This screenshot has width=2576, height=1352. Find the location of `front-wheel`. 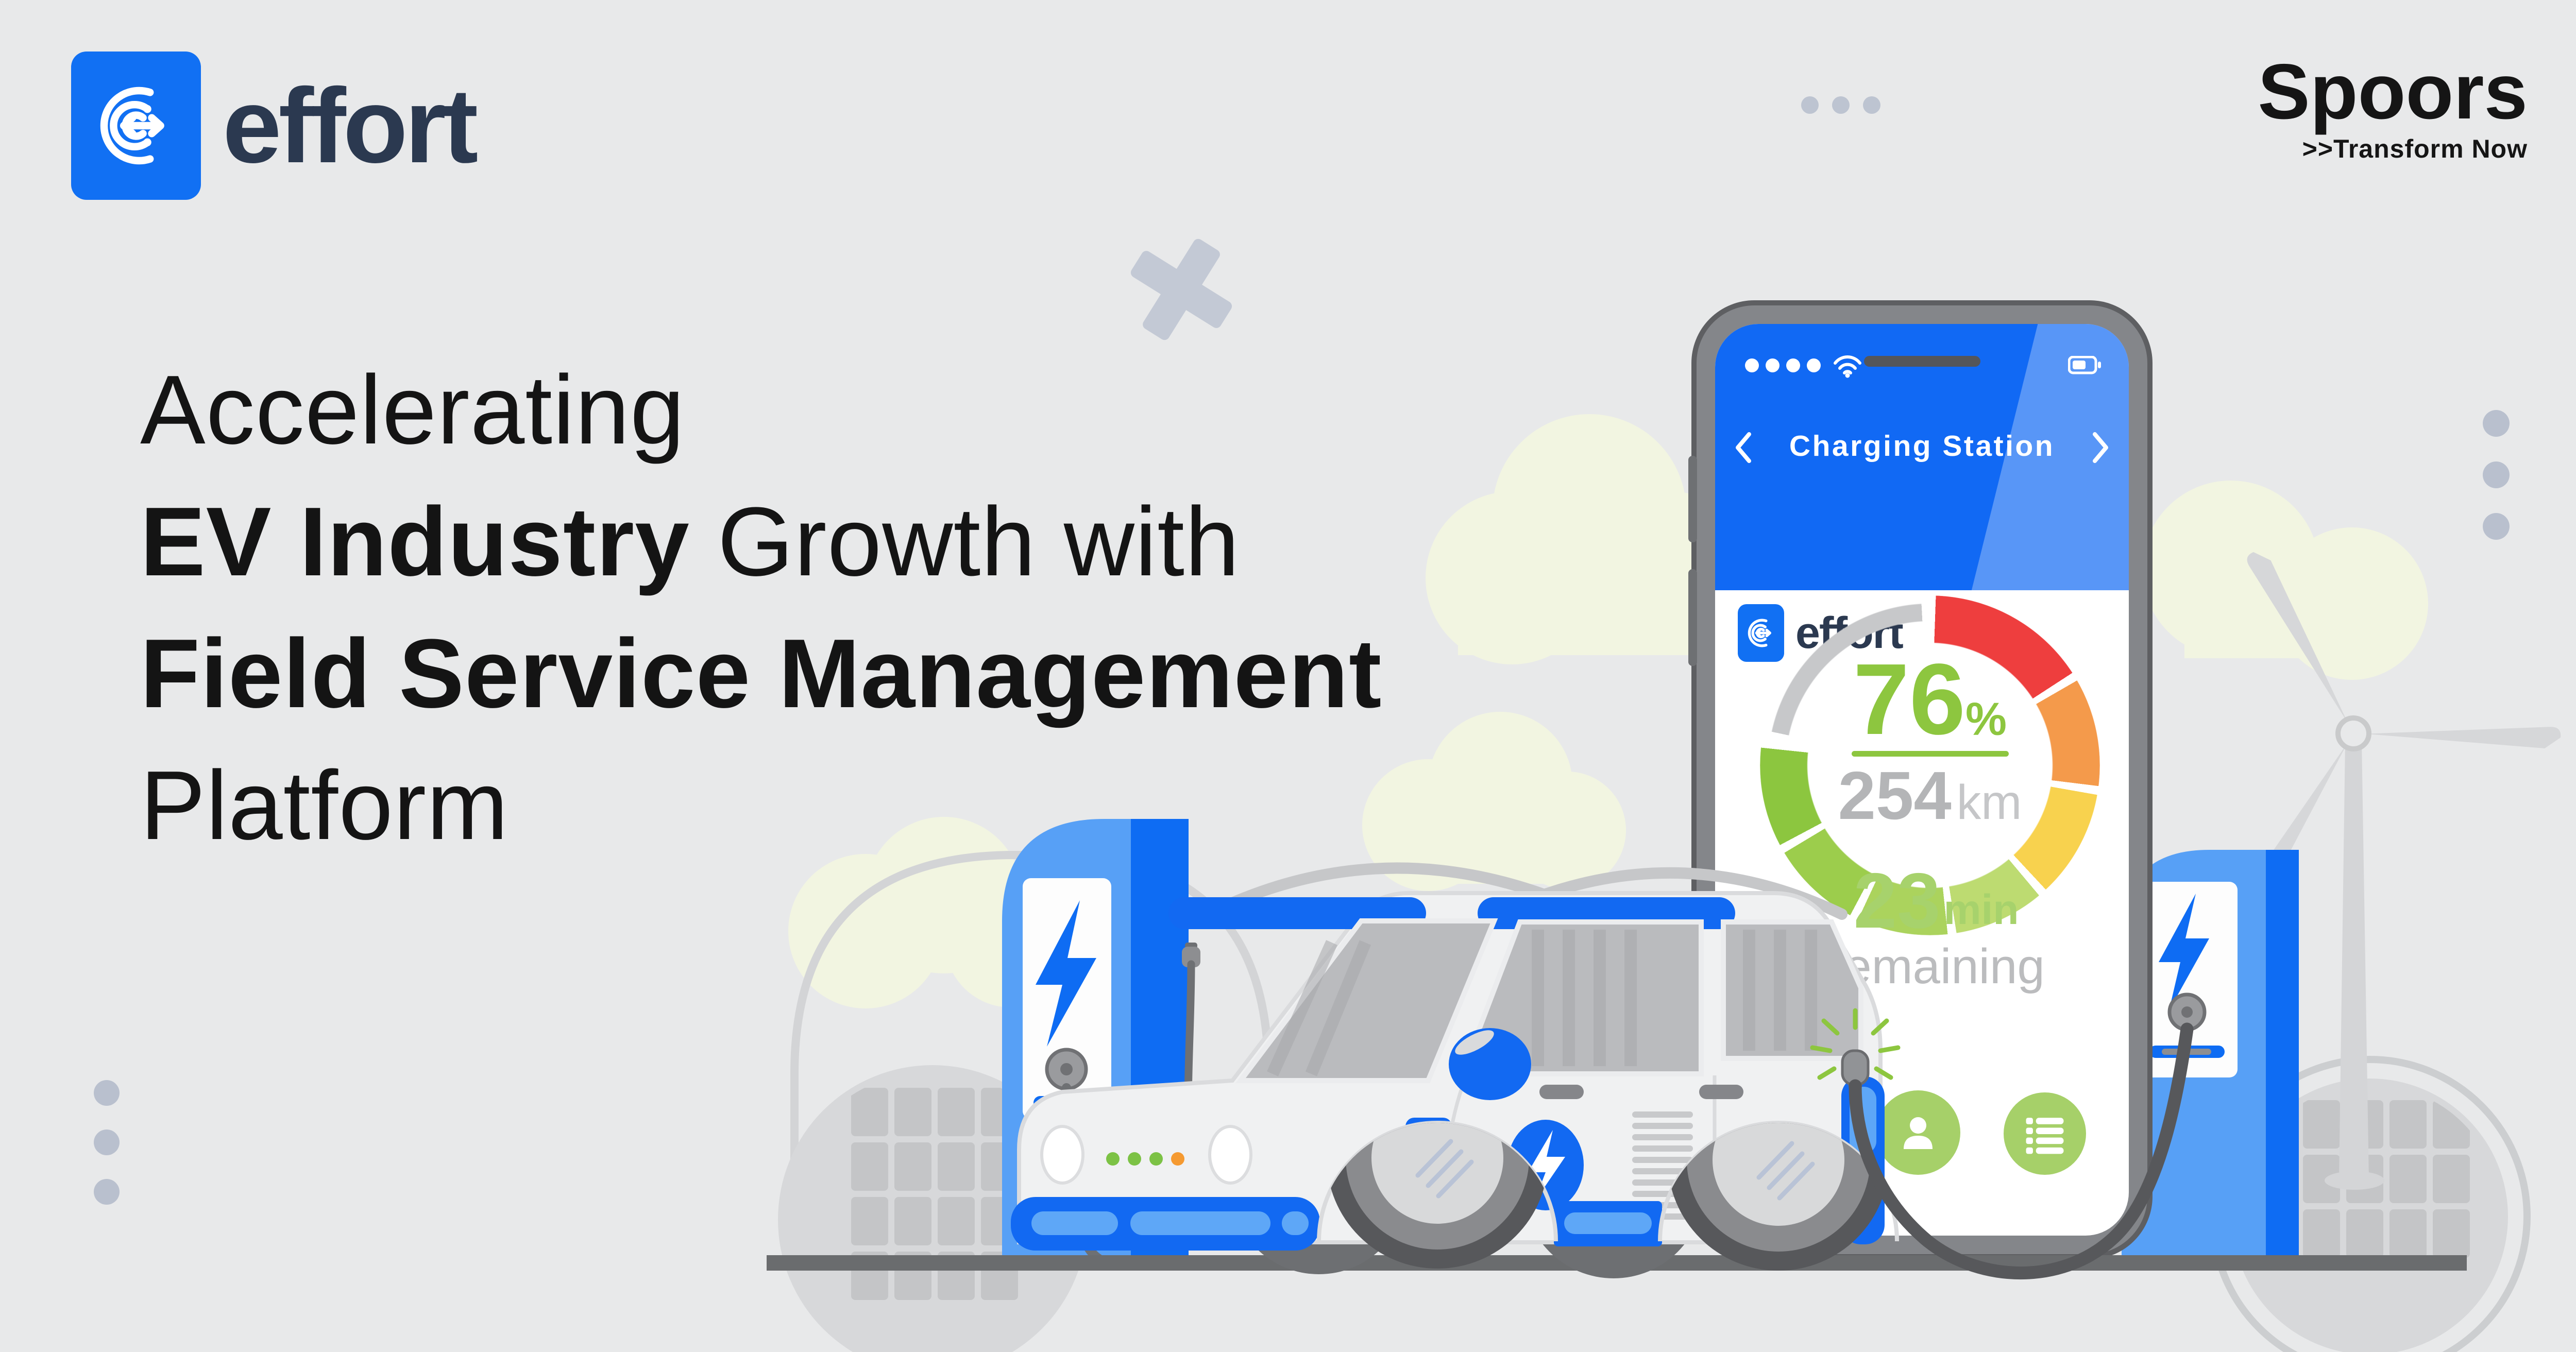

front-wheel is located at coordinates (1437, 1196).